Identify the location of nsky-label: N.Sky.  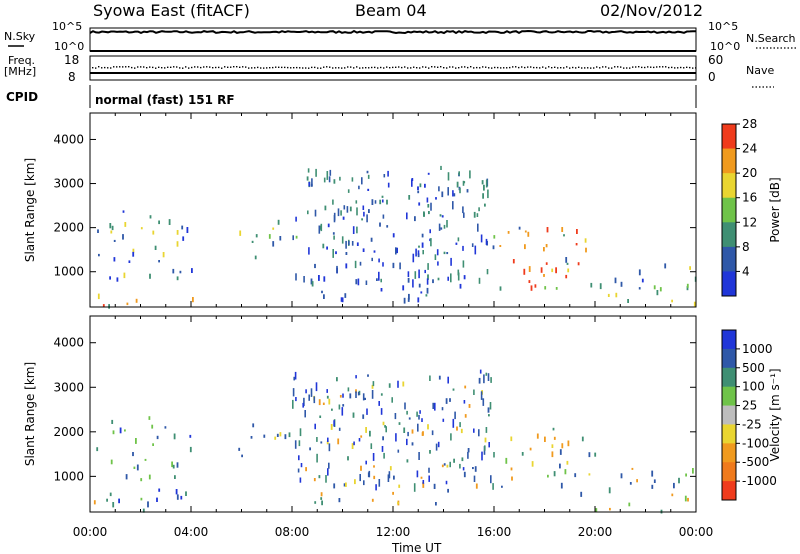
(20, 36).